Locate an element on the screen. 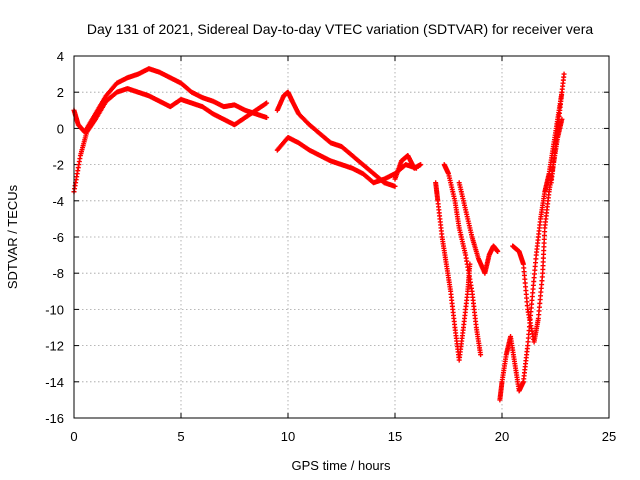 The height and width of the screenshot is (480, 640). x-tick-label: 0 is located at coordinates (73, 436).